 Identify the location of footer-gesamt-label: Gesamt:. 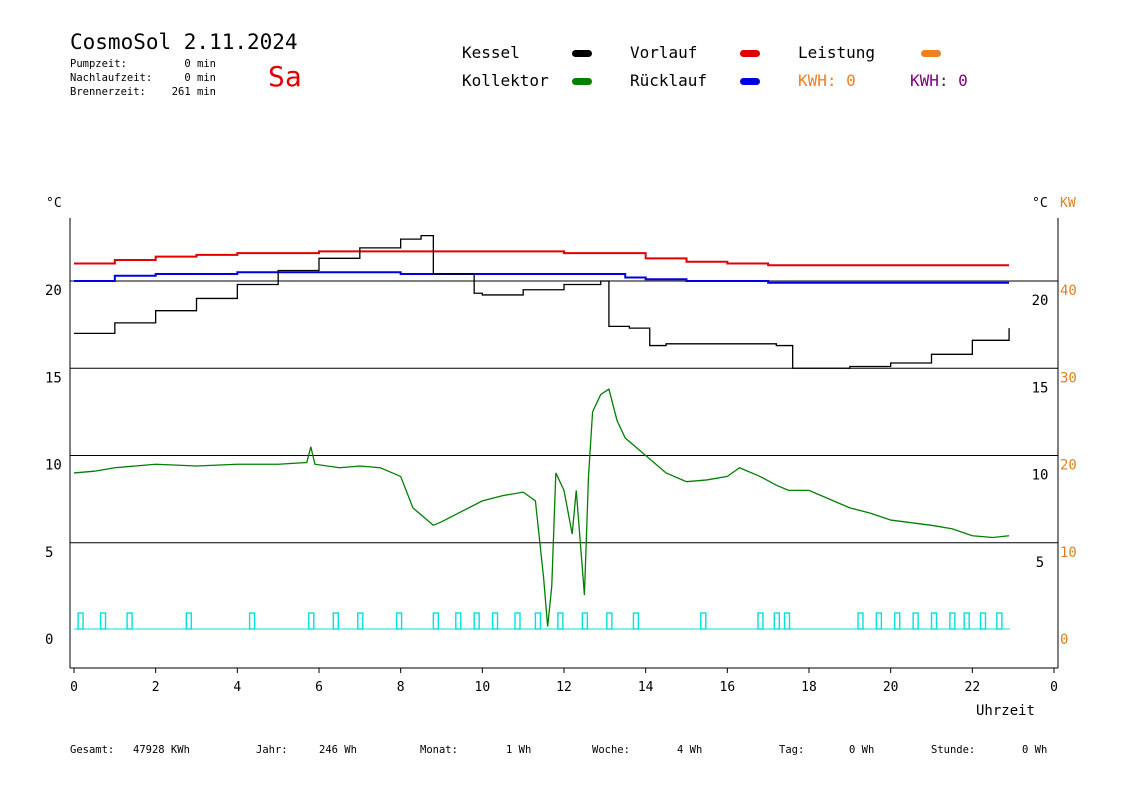
(92, 750).